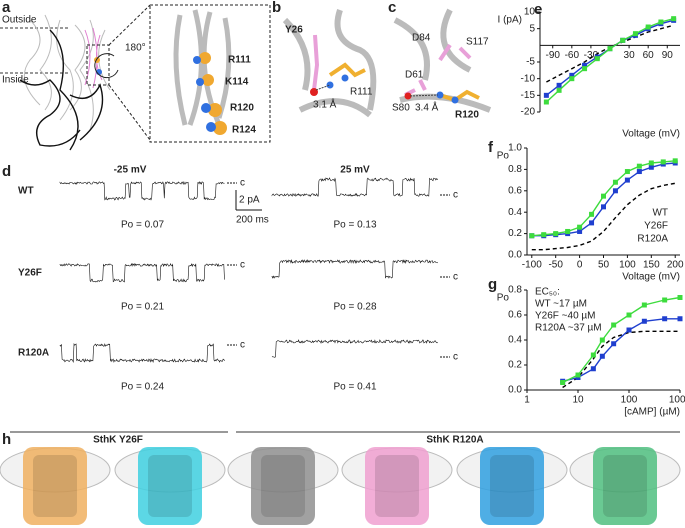 The image size is (685, 528). I want to click on legend-entry: WT ~17 µM, so click(561, 304).